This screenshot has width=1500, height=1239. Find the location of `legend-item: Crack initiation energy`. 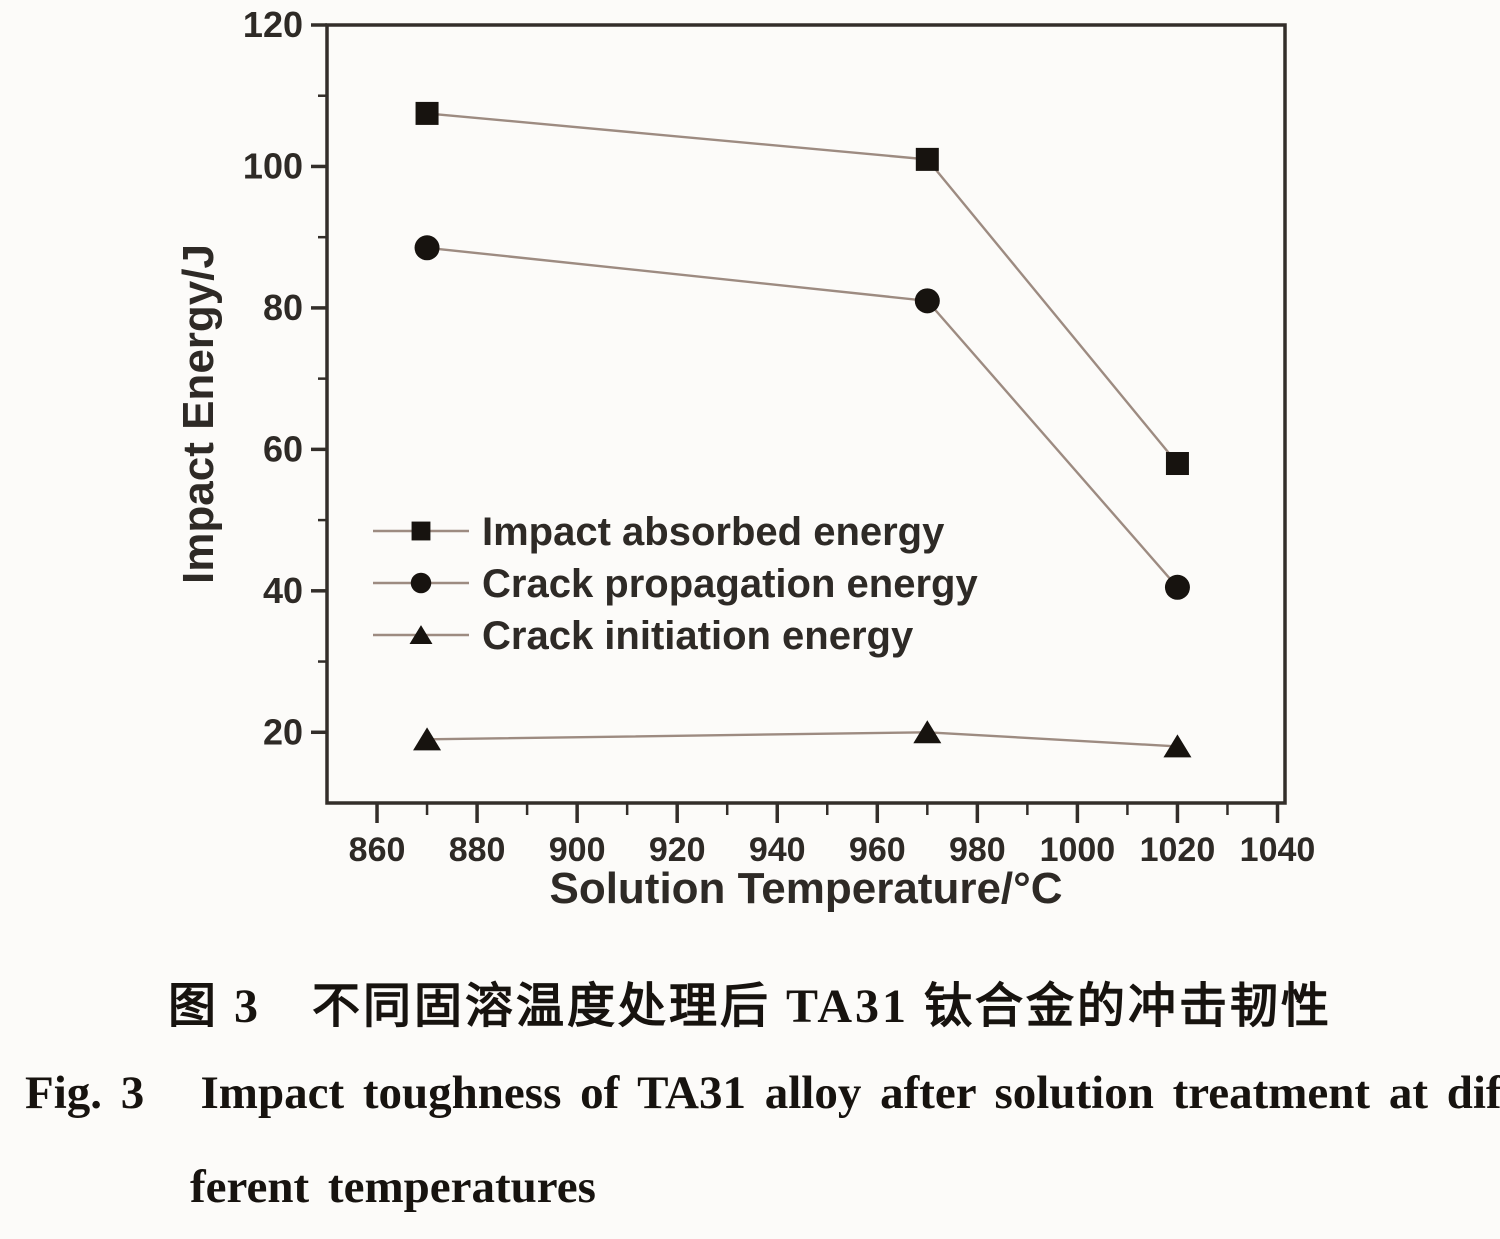

legend-item: Crack initiation energy is located at coordinates (643, 636).